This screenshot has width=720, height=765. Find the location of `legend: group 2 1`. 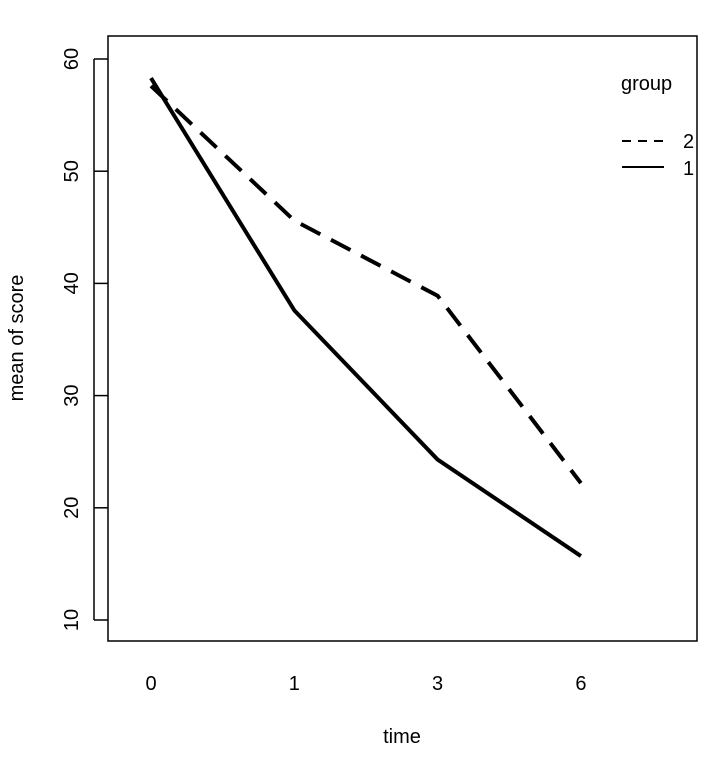

legend: group 2 1 is located at coordinates (657, 126).